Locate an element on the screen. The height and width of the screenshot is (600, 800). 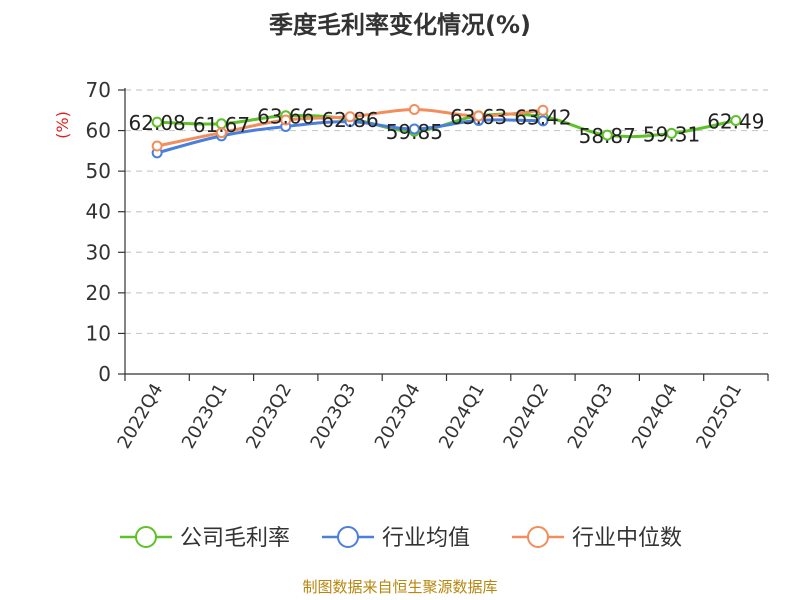
x-tick-label: 2023Q4 is located at coordinates (398, 416).